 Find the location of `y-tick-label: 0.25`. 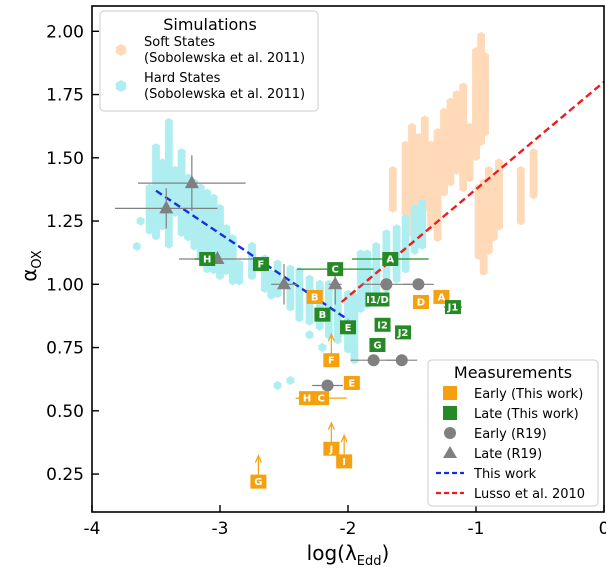

y-tick-label: 0.25 is located at coordinates (65, 475).